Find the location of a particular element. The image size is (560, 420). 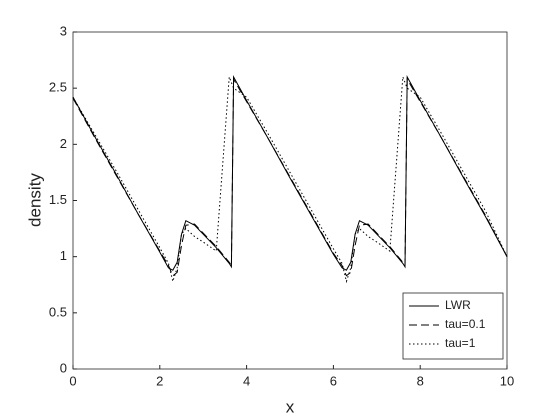

x-axis-label: x is located at coordinates (290, 406).